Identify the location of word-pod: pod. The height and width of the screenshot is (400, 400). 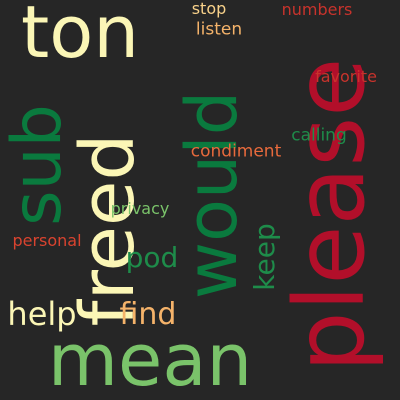
(152, 257).